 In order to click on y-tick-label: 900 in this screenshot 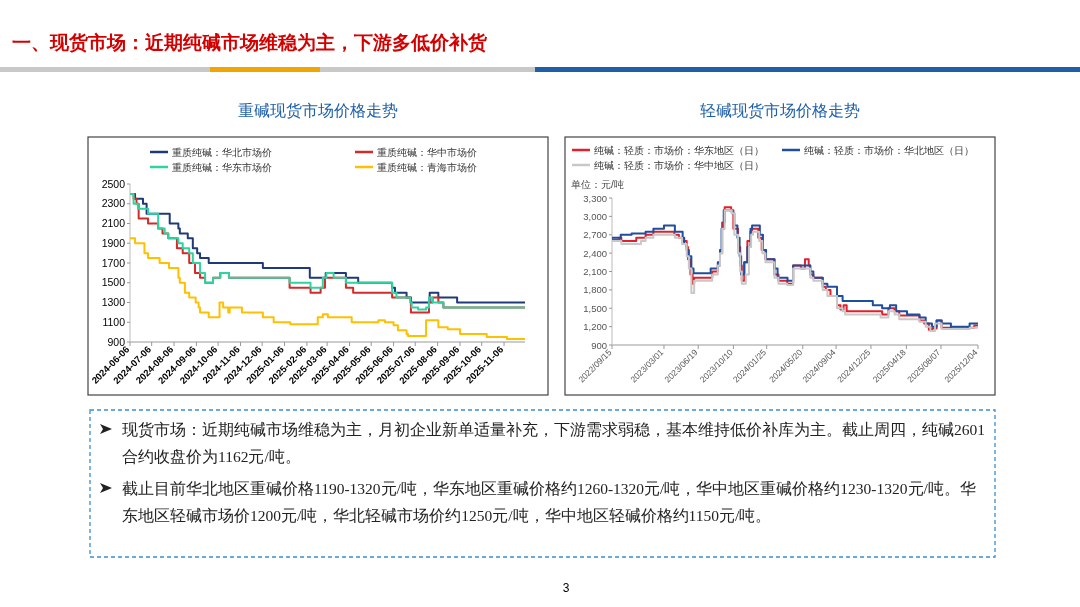, I will do `click(599, 345)`.